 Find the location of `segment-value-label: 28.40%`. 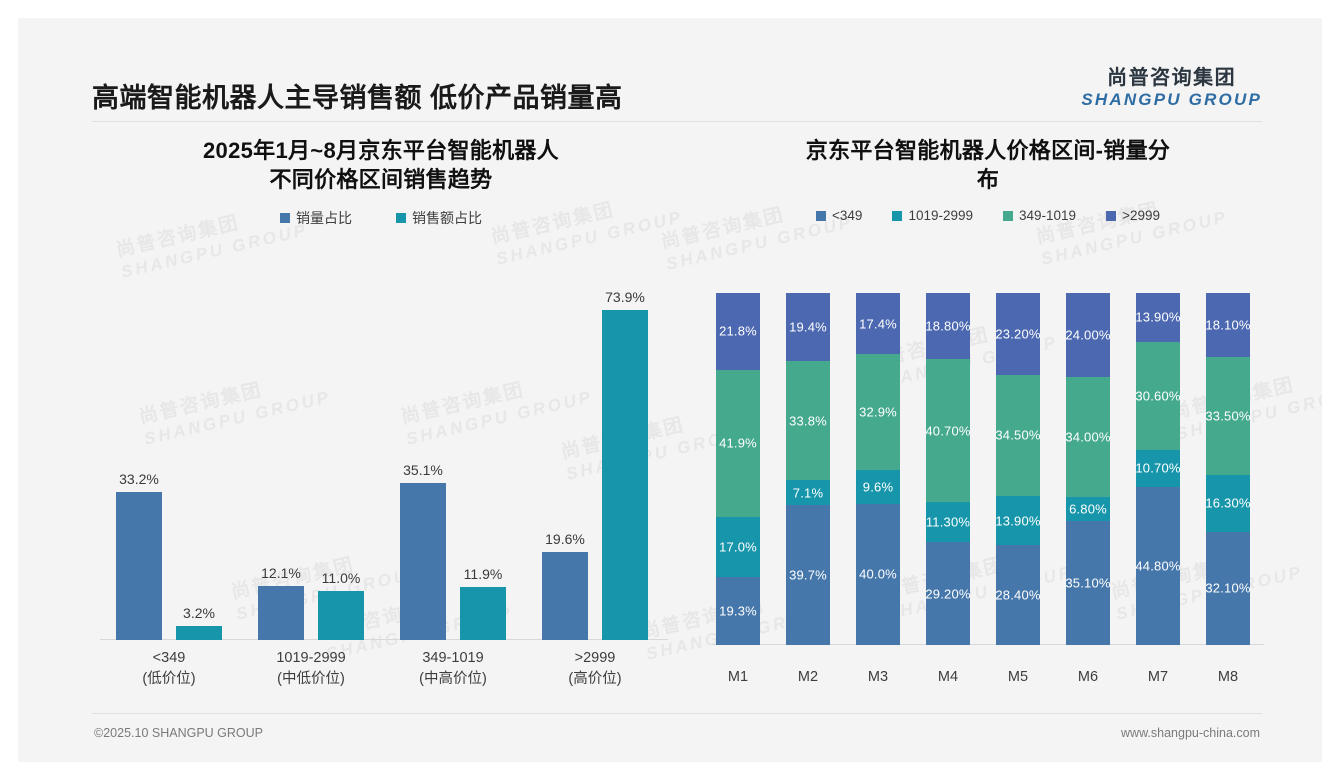

segment-value-label: 28.40% is located at coordinates (1018, 595).